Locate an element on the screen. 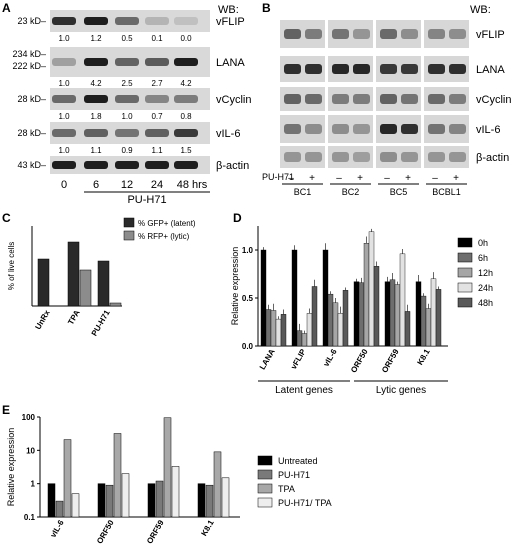 This screenshot has height=553, width=520. quant-value: 1.1 is located at coordinates (96, 150).